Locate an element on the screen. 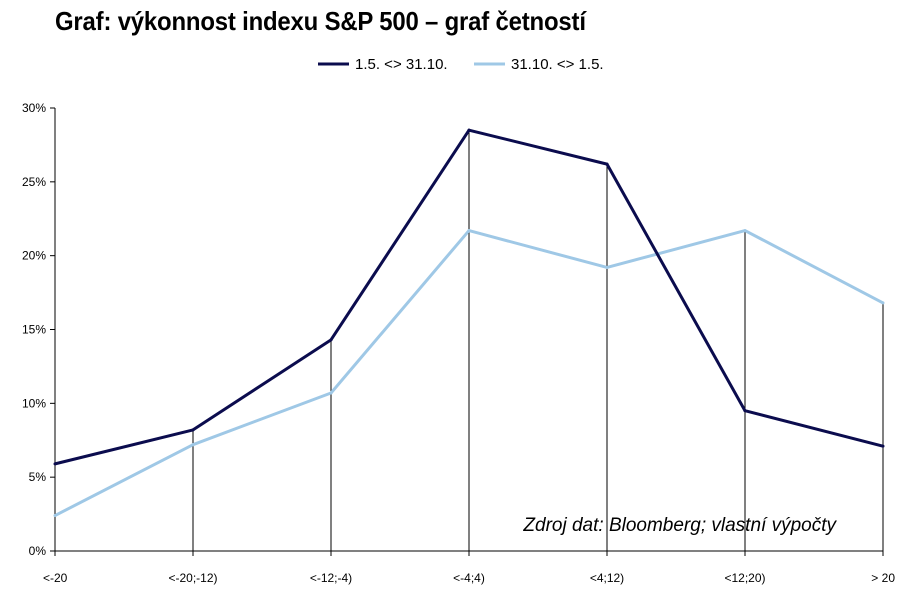 This screenshot has width=903, height=593. legend: 1.5. <> 31.10. 31.10. <> 1.5. is located at coordinates (461, 64).